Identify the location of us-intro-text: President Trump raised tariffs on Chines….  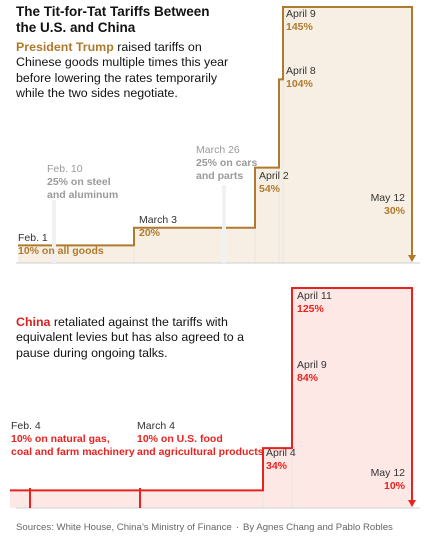
(132, 71).